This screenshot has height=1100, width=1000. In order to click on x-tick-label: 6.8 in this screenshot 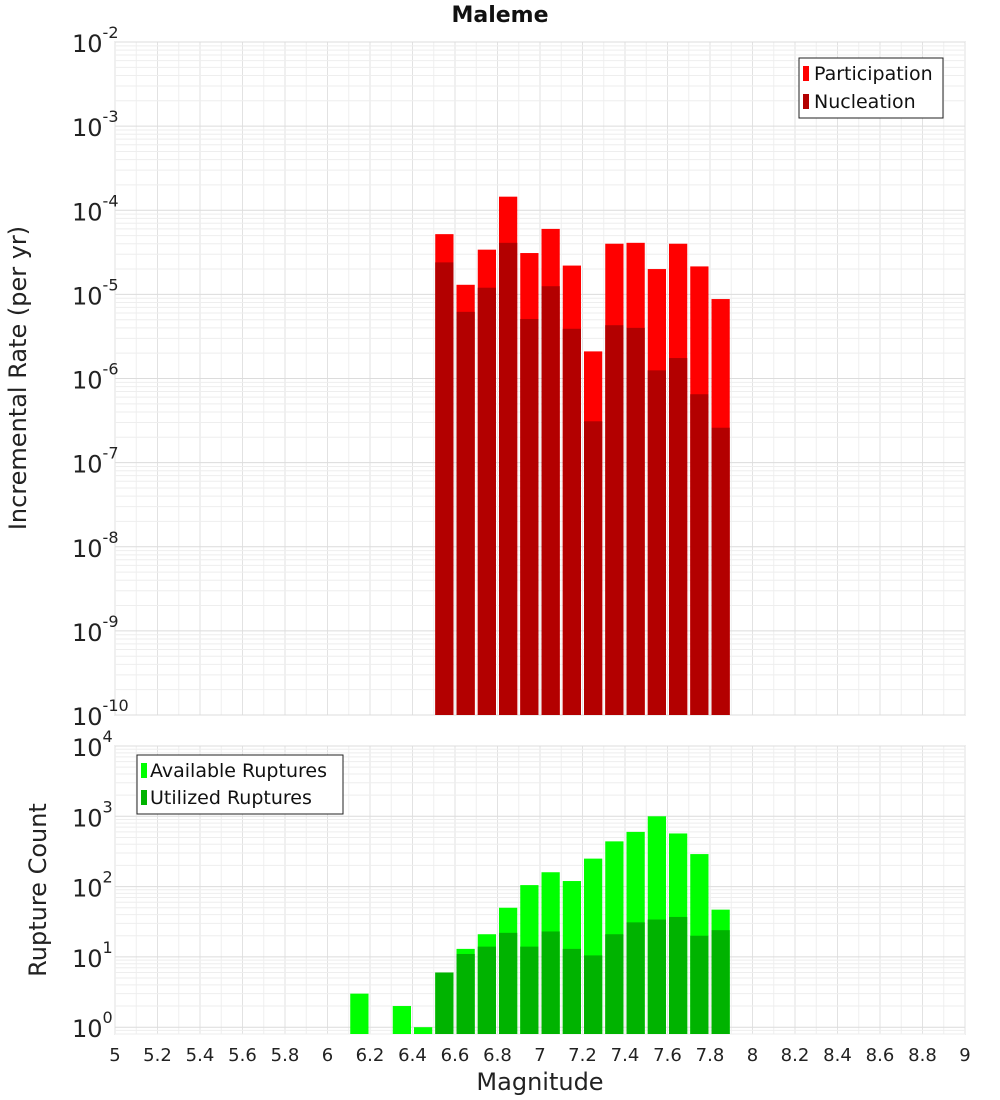, I will do `click(497, 1055)`.